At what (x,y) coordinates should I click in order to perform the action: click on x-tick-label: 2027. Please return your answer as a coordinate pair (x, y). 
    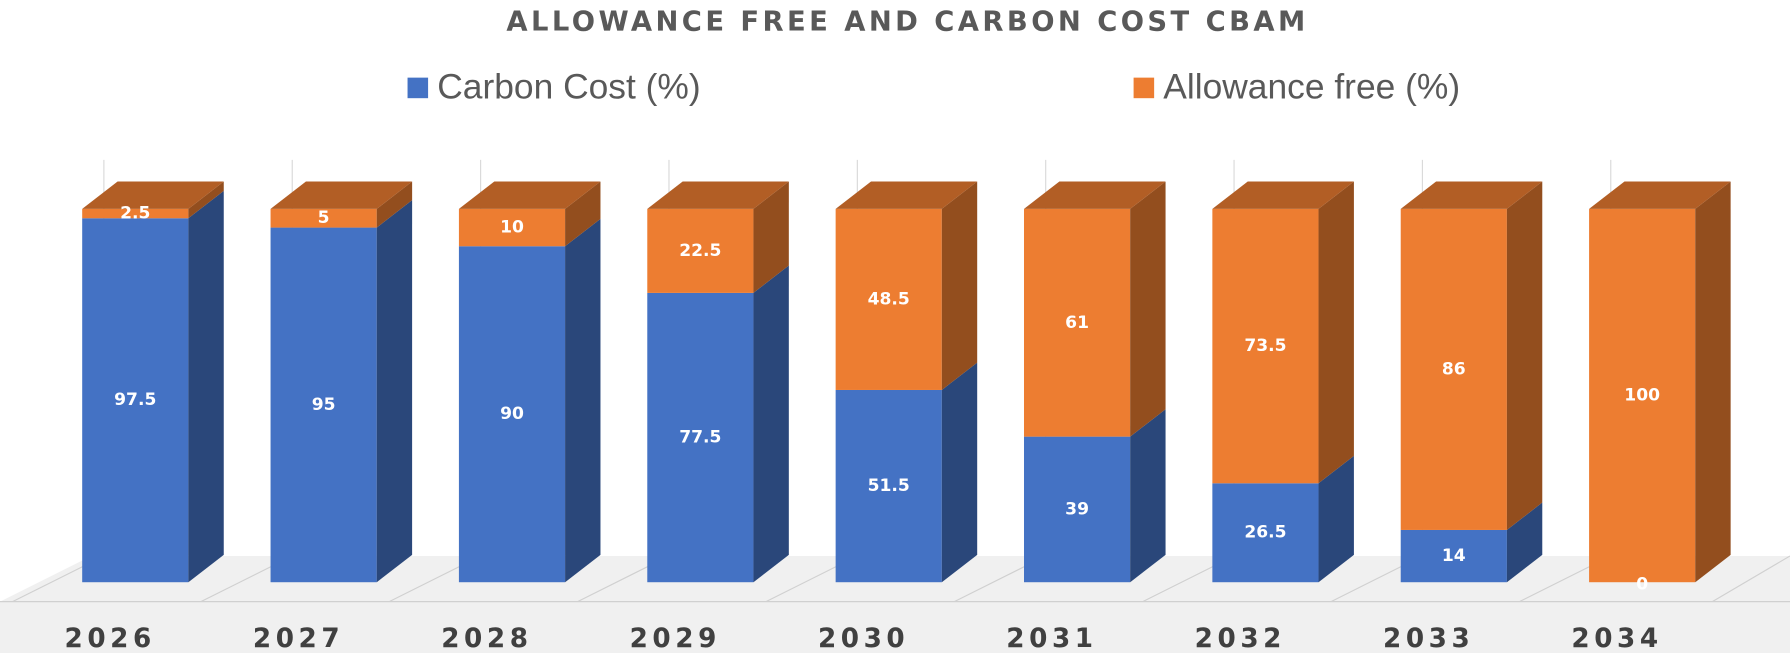
    Looking at the image, I should click on (298, 638).